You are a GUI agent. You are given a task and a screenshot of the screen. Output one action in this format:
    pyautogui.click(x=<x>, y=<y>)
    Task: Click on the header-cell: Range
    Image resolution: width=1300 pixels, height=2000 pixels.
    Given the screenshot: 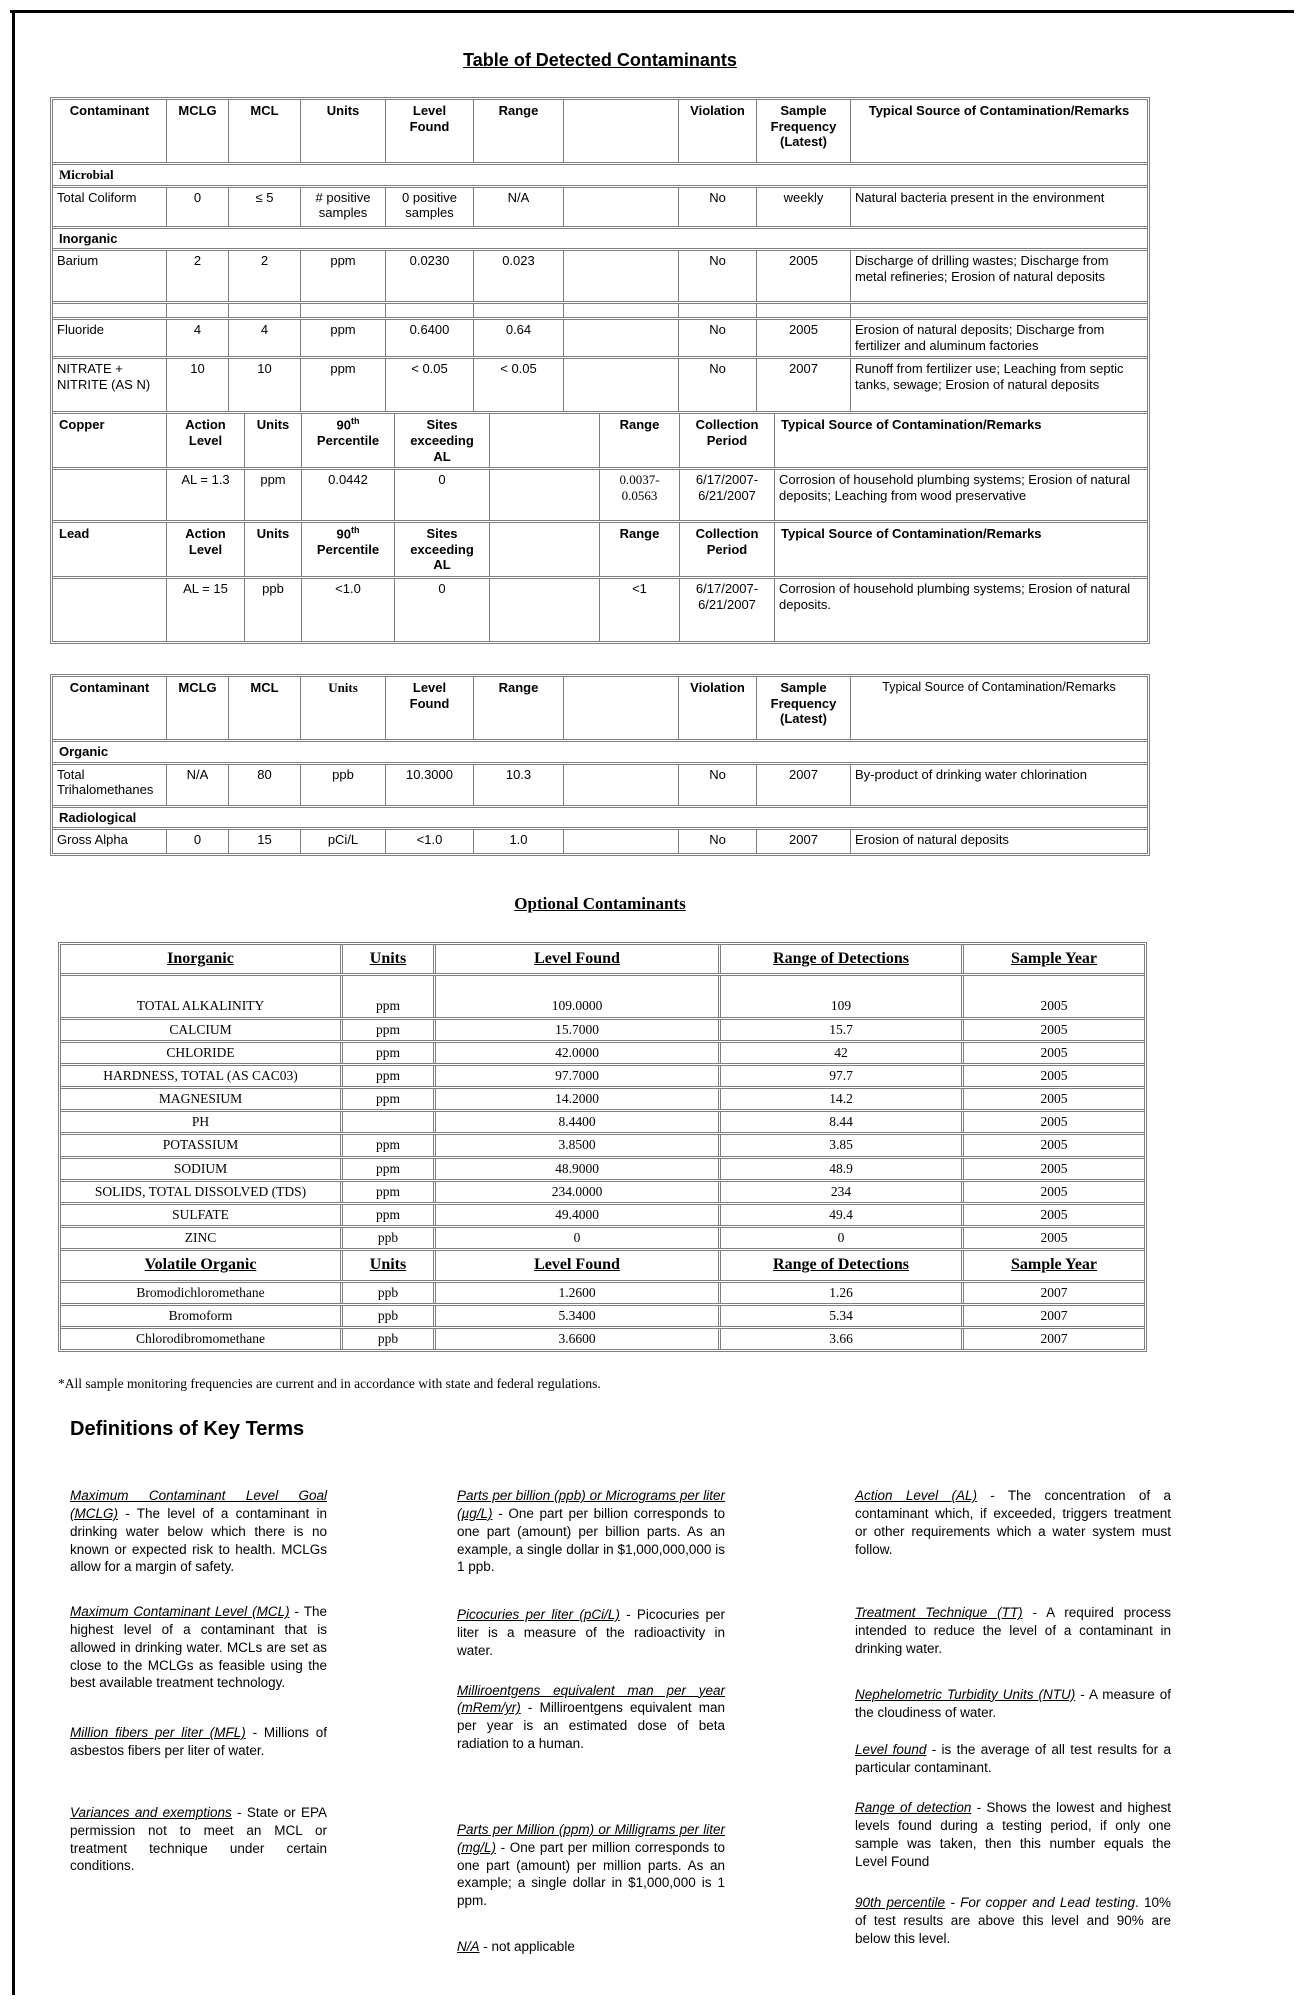 What is the action you would take?
    pyautogui.click(x=639, y=549)
    